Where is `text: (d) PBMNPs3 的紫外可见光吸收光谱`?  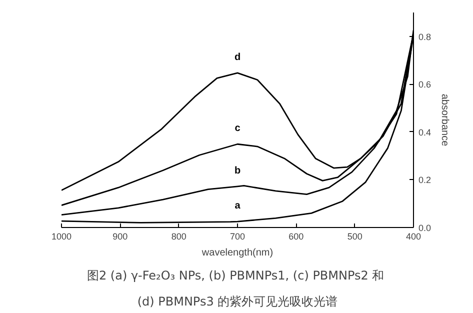 text: (d) PBMNPs3 的紫外可见光吸收光谱 is located at coordinates (237, 301).